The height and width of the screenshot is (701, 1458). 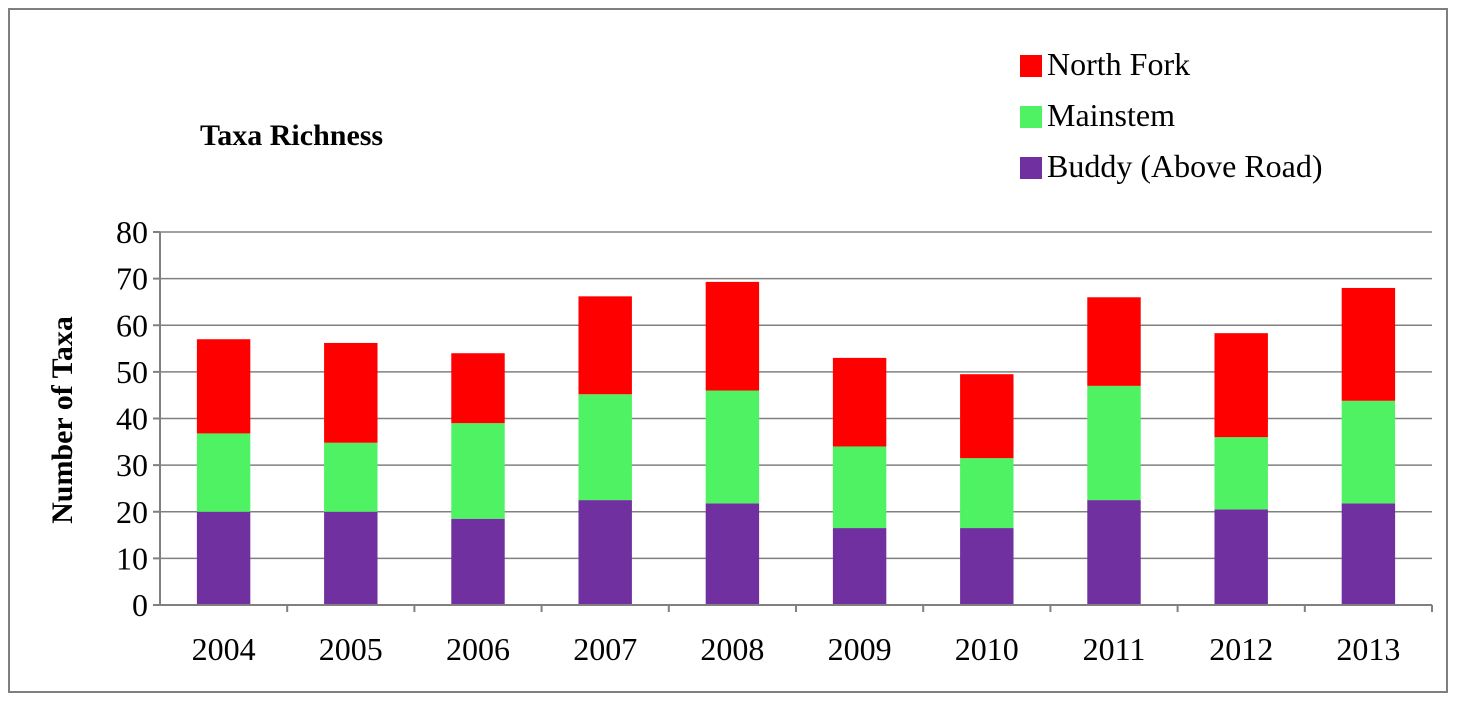 I want to click on bar-buddy-above-road-2005, so click(x=351, y=558).